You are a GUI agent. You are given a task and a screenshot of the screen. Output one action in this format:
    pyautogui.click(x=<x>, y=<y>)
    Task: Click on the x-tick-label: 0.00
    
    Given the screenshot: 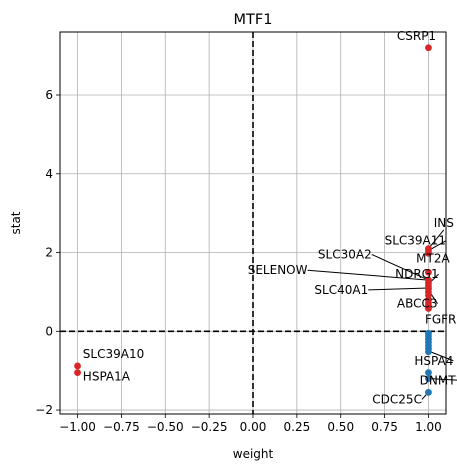 What is the action you would take?
    pyautogui.click(x=253, y=427)
    